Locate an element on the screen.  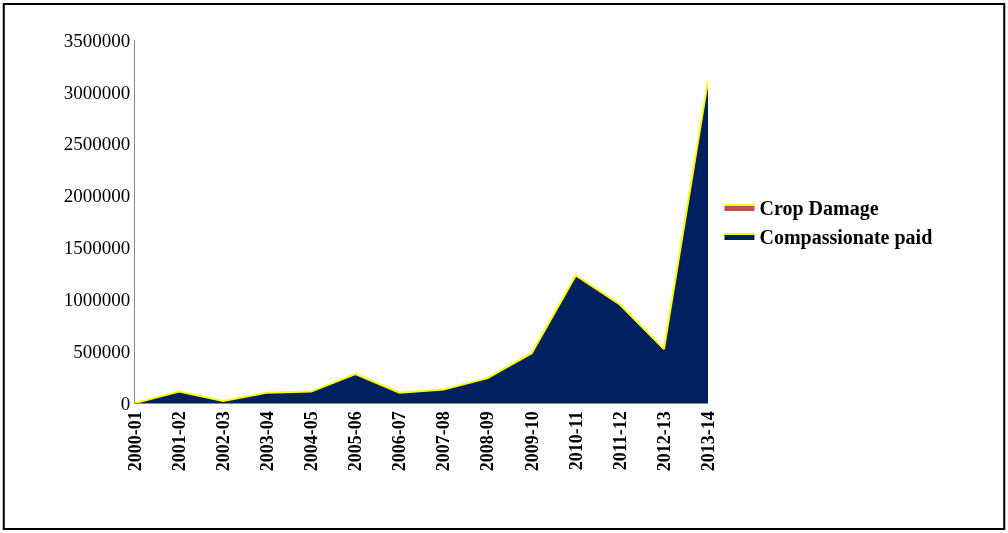
x-tick-label: 2012-13 is located at coordinates (663, 441).